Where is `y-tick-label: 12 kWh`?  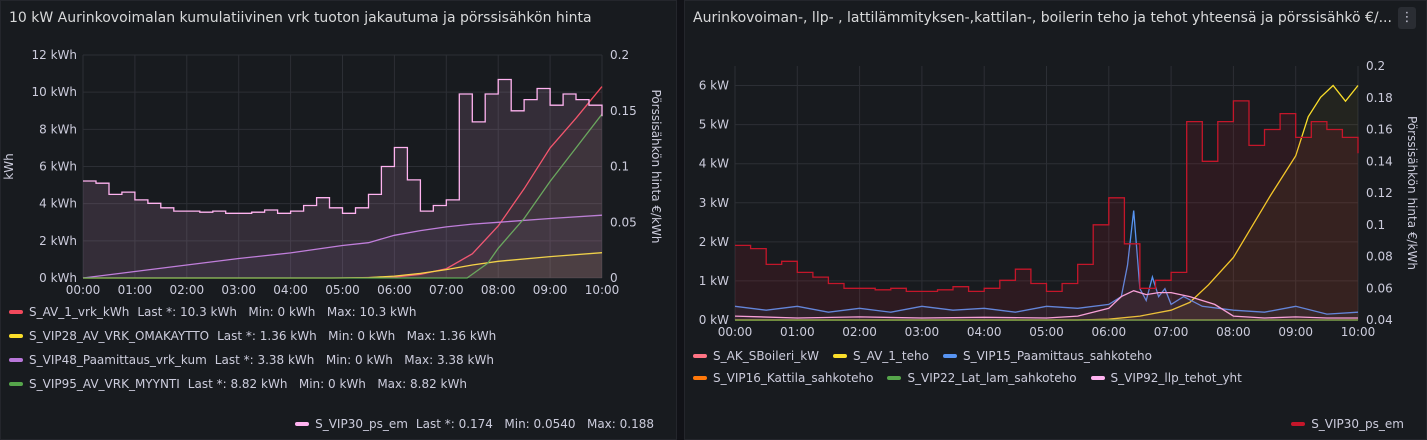 y-tick-label: 12 kWh is located at coordinates (54, 55).